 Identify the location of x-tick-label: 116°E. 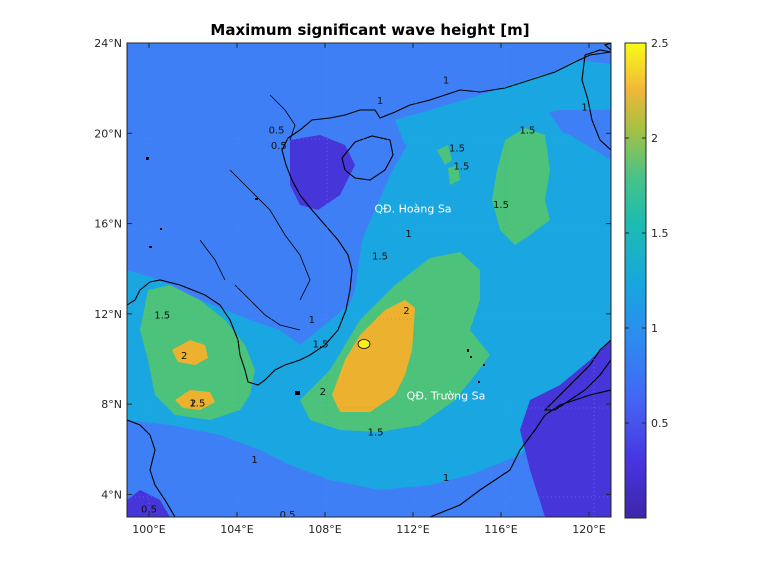
(500, 529).